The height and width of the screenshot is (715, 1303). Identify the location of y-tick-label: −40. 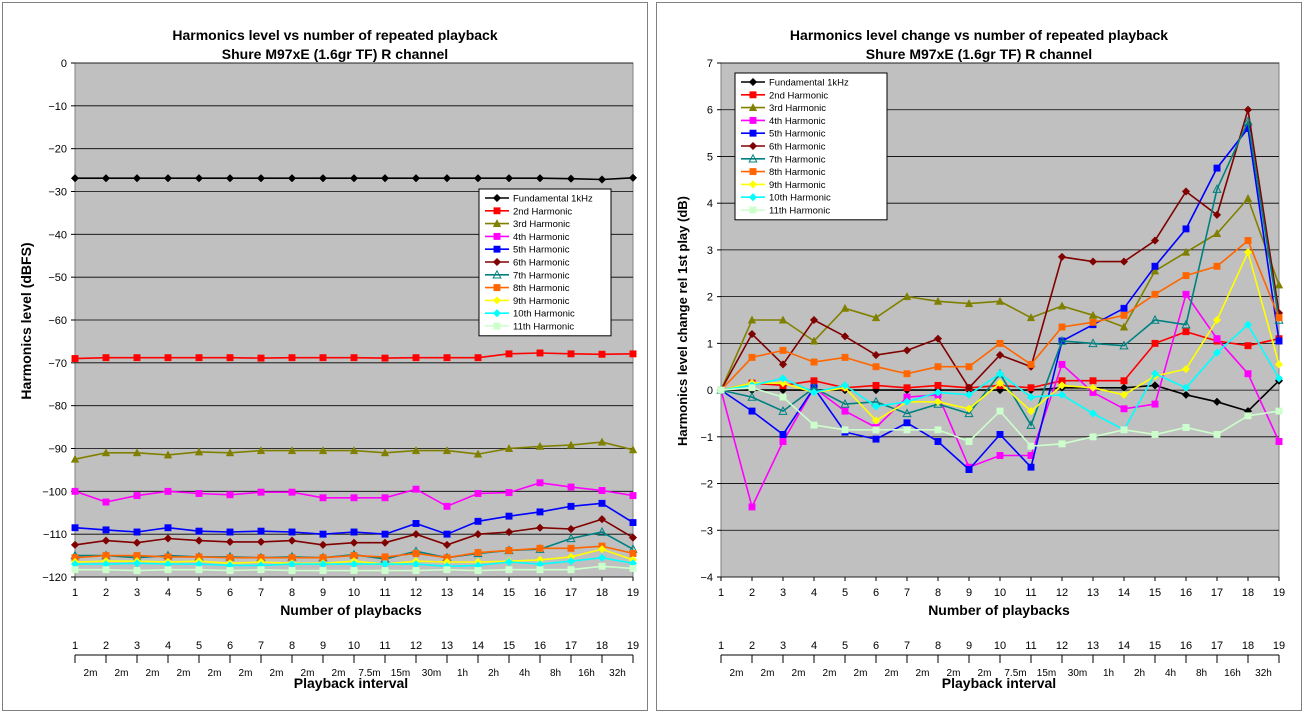
(57, 235).